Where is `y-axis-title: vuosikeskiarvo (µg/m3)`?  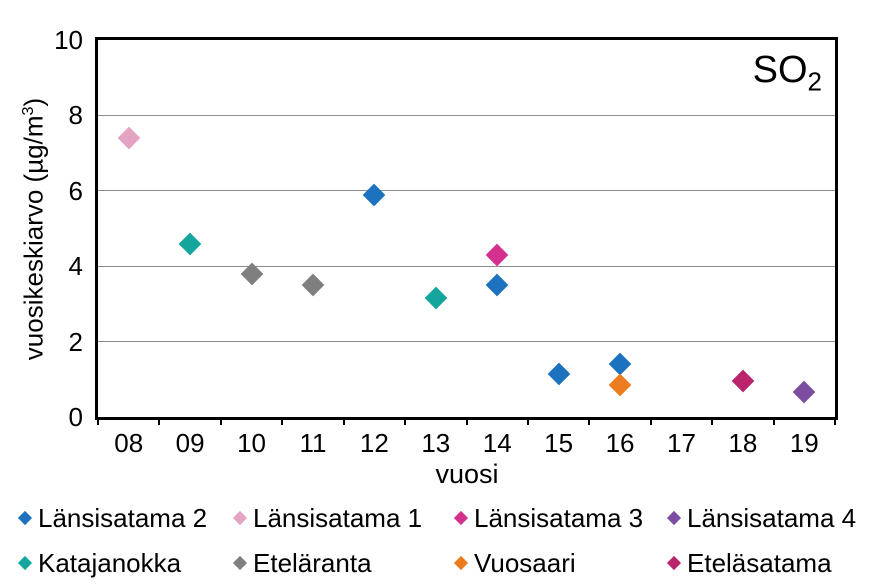
y-axis-title: vuosikeskiarvo (µg/m3) is located at coordinates (31, 229).